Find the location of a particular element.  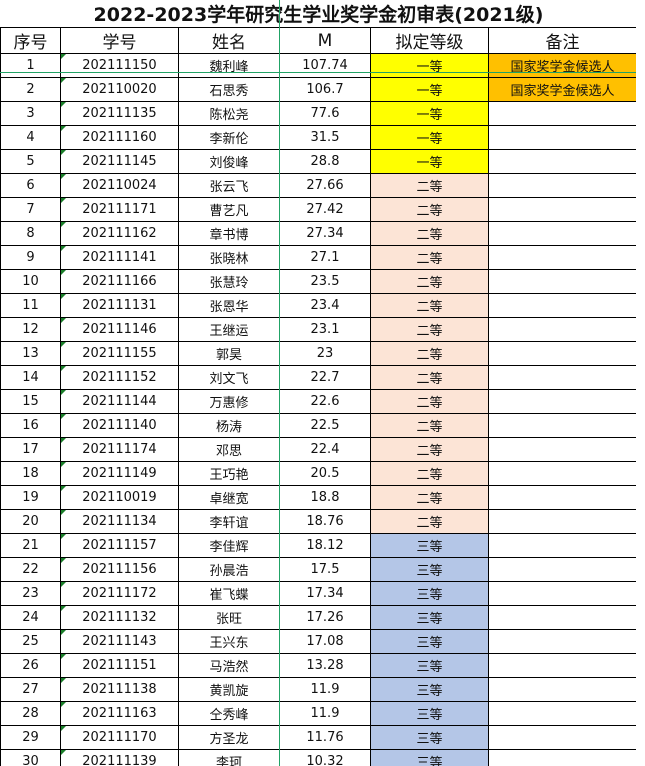

cell-index: 1 is located at coordinates (30, 65).